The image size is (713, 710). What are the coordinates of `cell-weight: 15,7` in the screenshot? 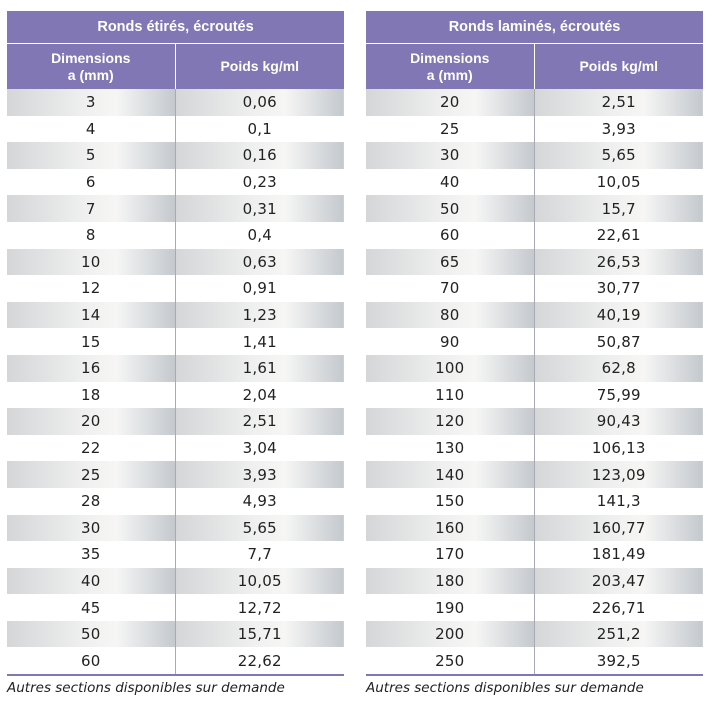 It's located at (619, 208).